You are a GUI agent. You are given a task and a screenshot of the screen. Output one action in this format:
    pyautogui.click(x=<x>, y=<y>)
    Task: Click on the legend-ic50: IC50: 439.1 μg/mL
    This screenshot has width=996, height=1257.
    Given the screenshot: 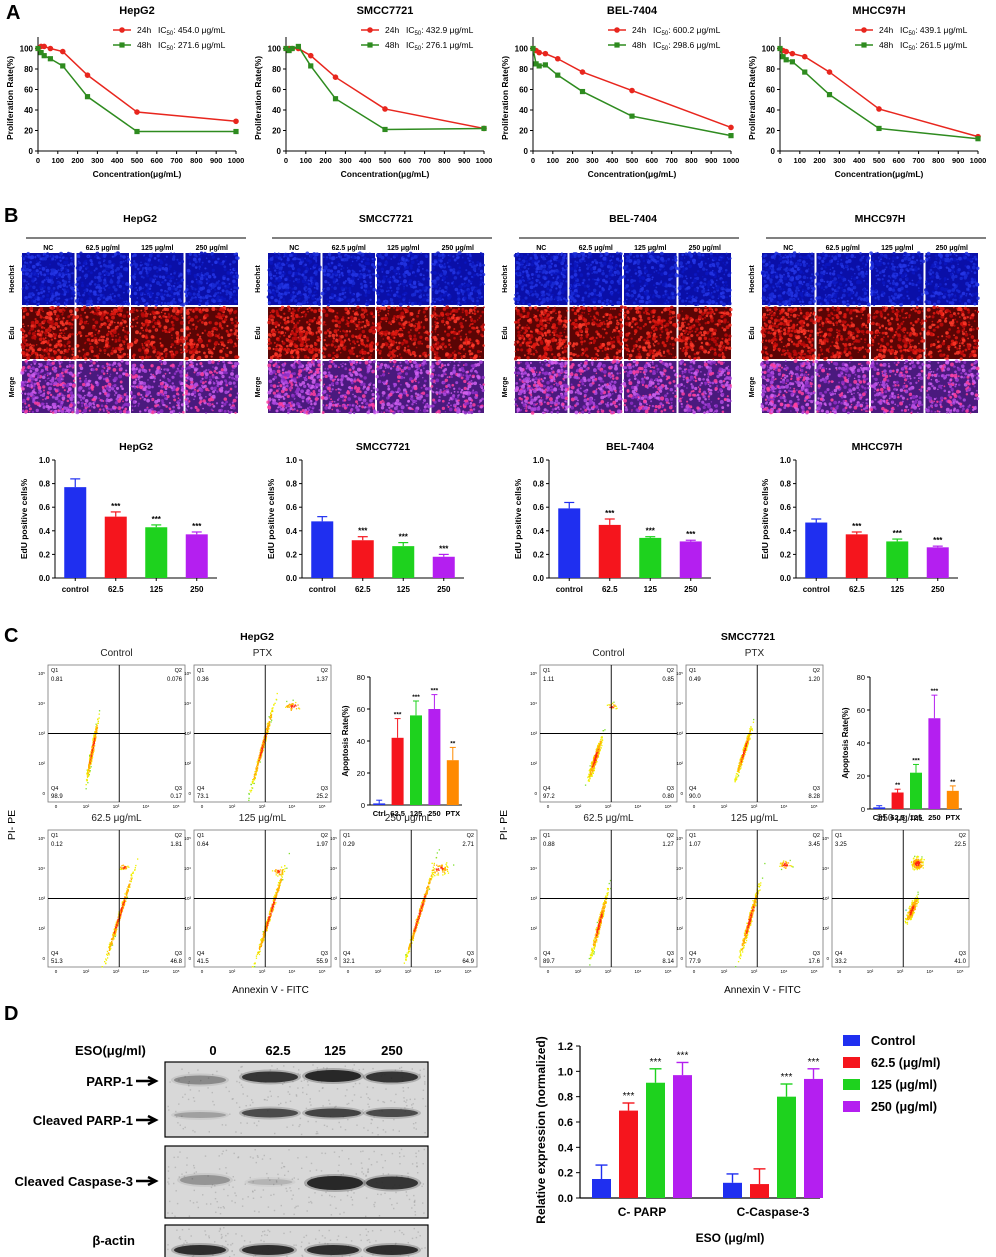 What is the action you would take?
    pyautogui.click(x=934, y=31)
    